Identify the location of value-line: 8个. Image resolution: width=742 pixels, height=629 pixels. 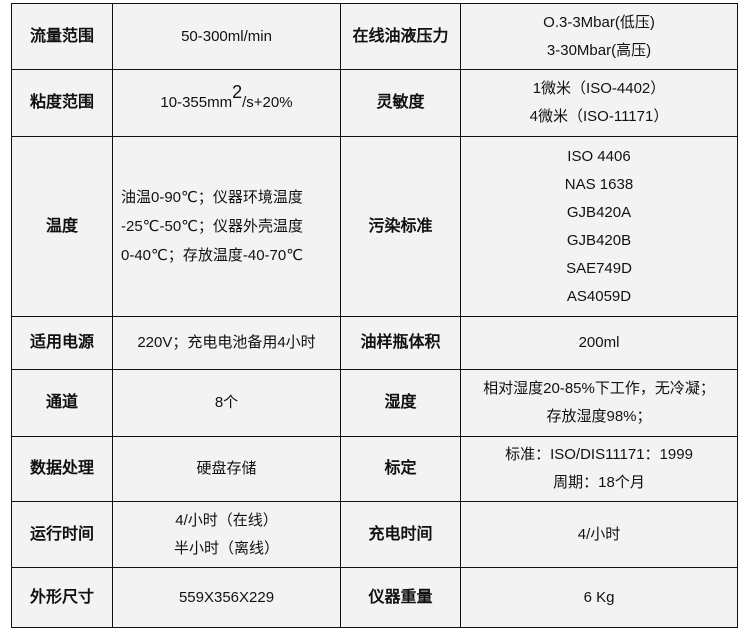
(226, 402).